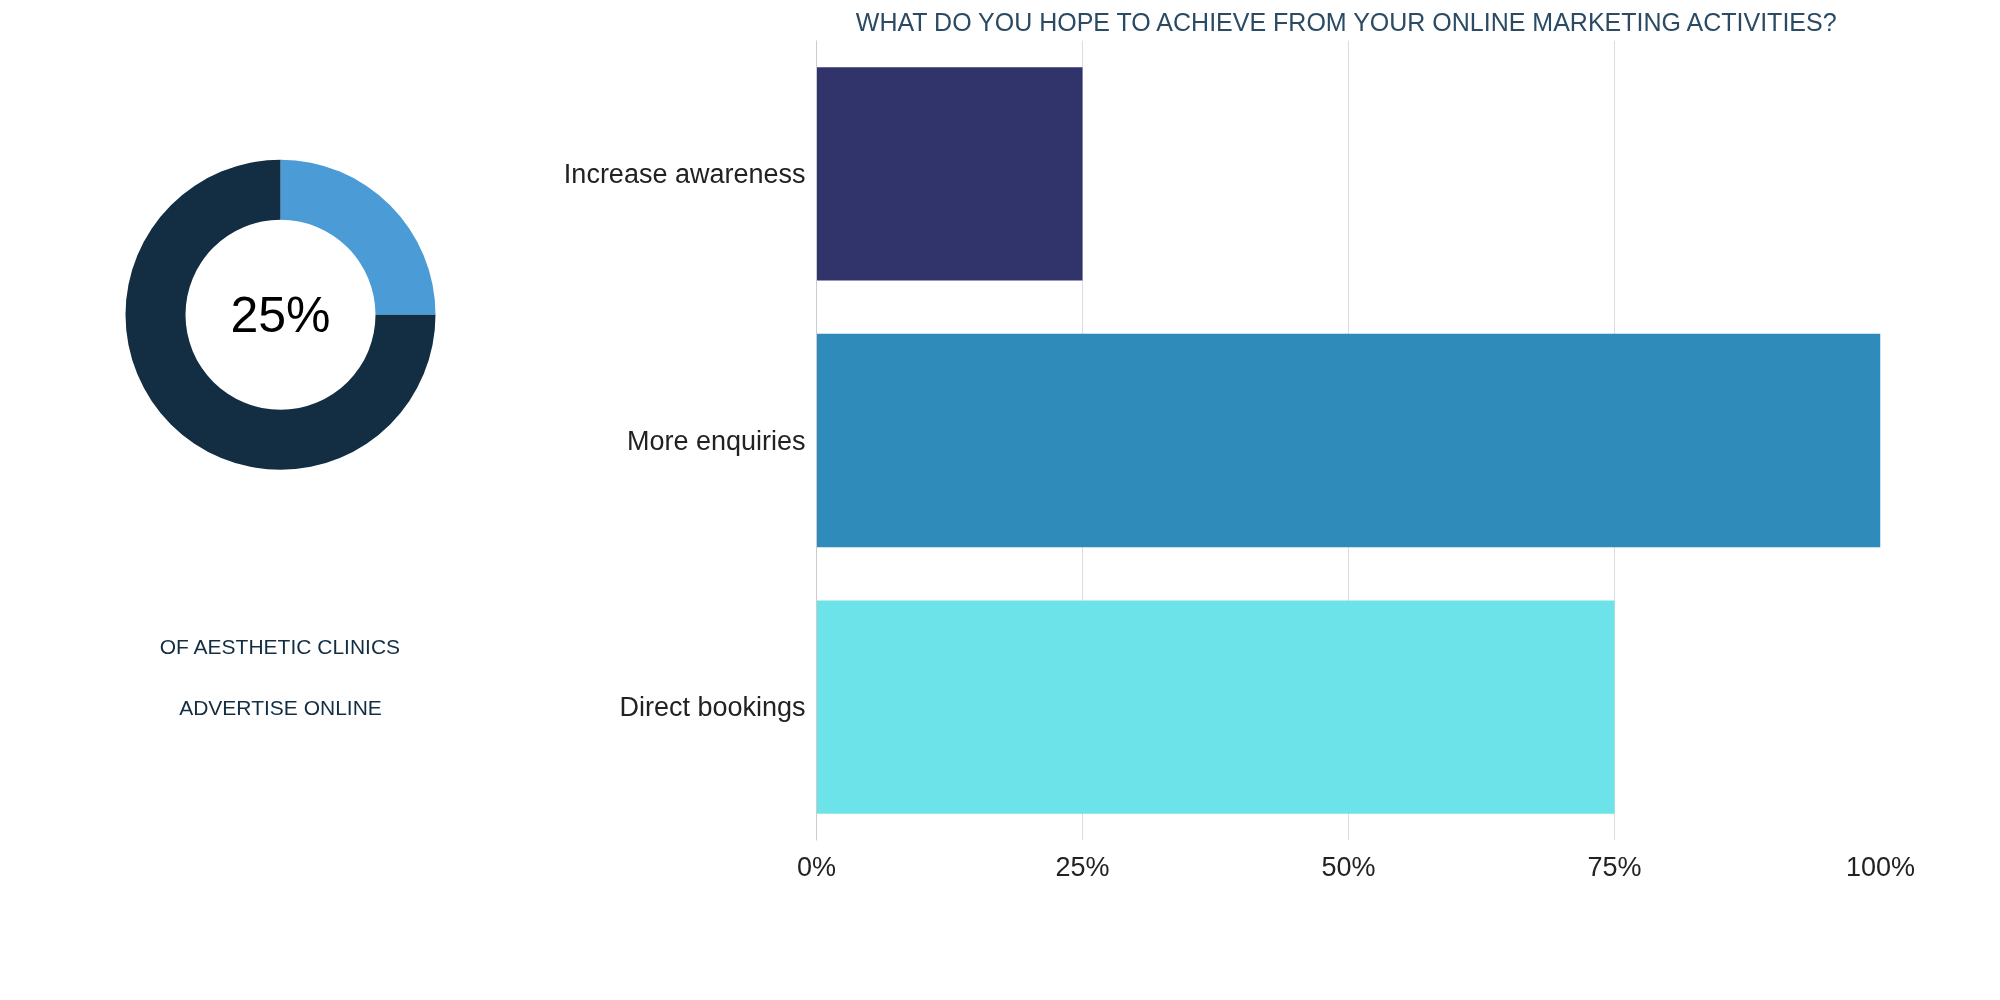  What do you see at coordinates (280, 314) in the screenshot?
I see `text: 25%` at bounding box center [280, 314].